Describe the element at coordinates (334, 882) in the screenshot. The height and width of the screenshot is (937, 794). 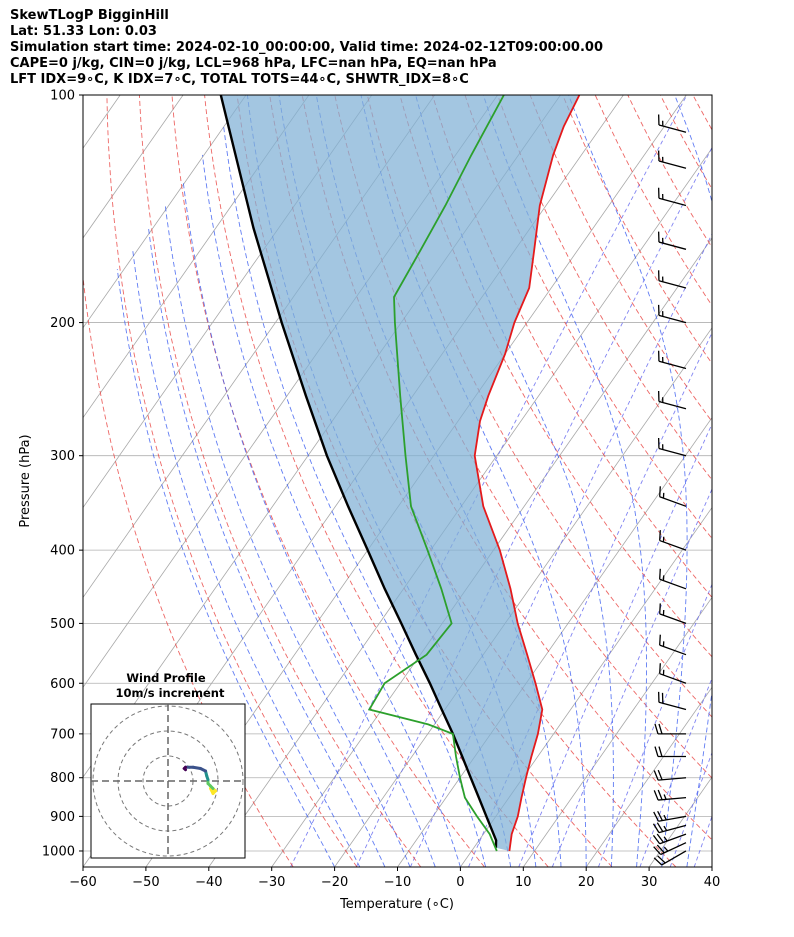
I see `x-tick-label: −20` at that location.